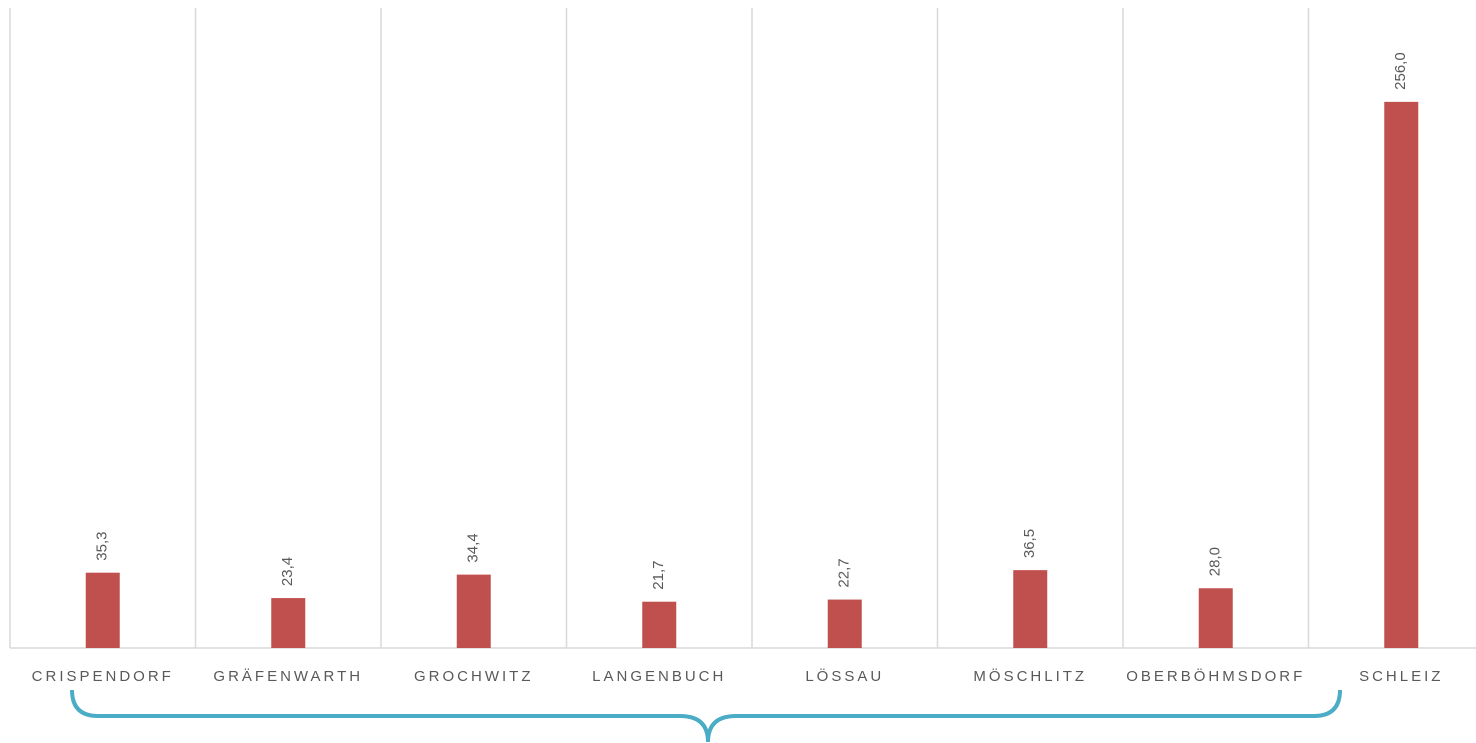 The width and height of the screenshot is (1476, 743). Describe the element at coordinates (103, 676) in the screenshot. I see `x-tick-label: CRISPENDORF` at that location.